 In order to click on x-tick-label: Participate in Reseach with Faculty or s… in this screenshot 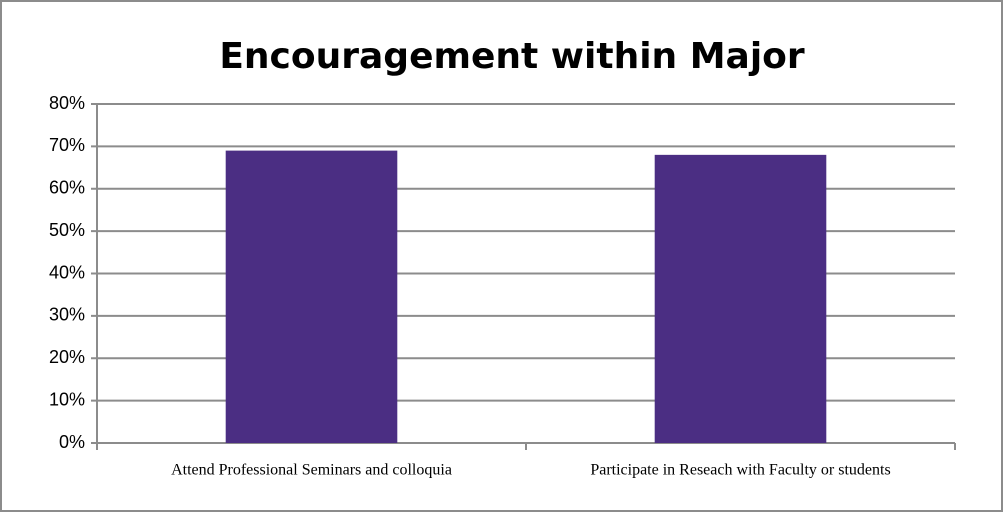, I will do `click(740, 470)`.